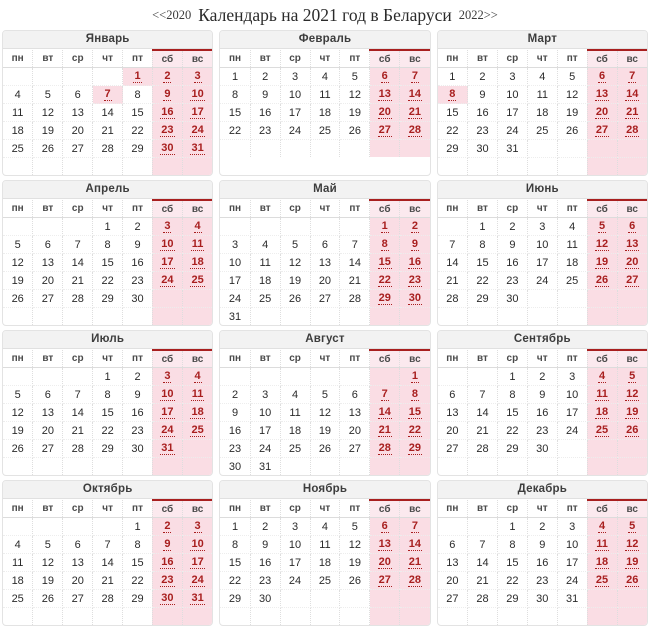 This screenshot has width=650, height=626. Describe the element at coordinates (167, 448) in the screenshot. I see `day-cell: 31` at that location.